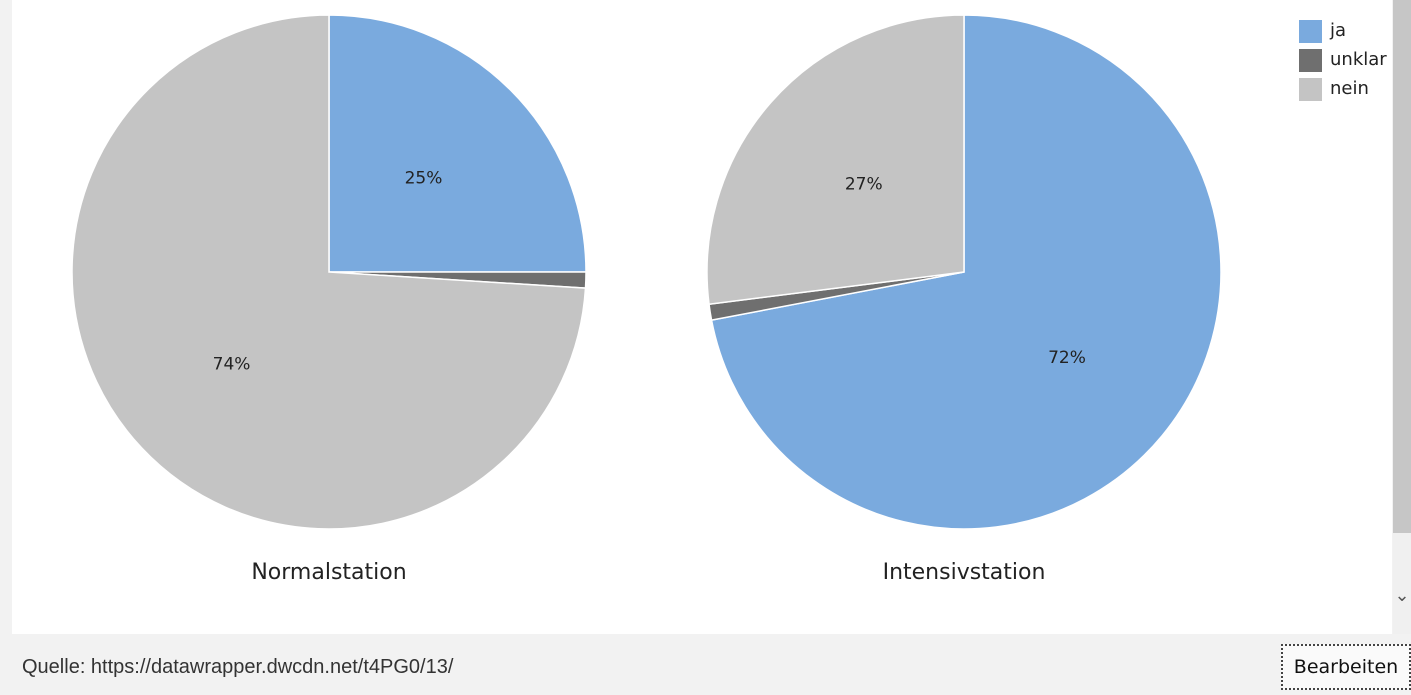 This screenshot has width=1411, height=695. I want to click on vertical-scrollbar: ⌄, so click(1402, 317).